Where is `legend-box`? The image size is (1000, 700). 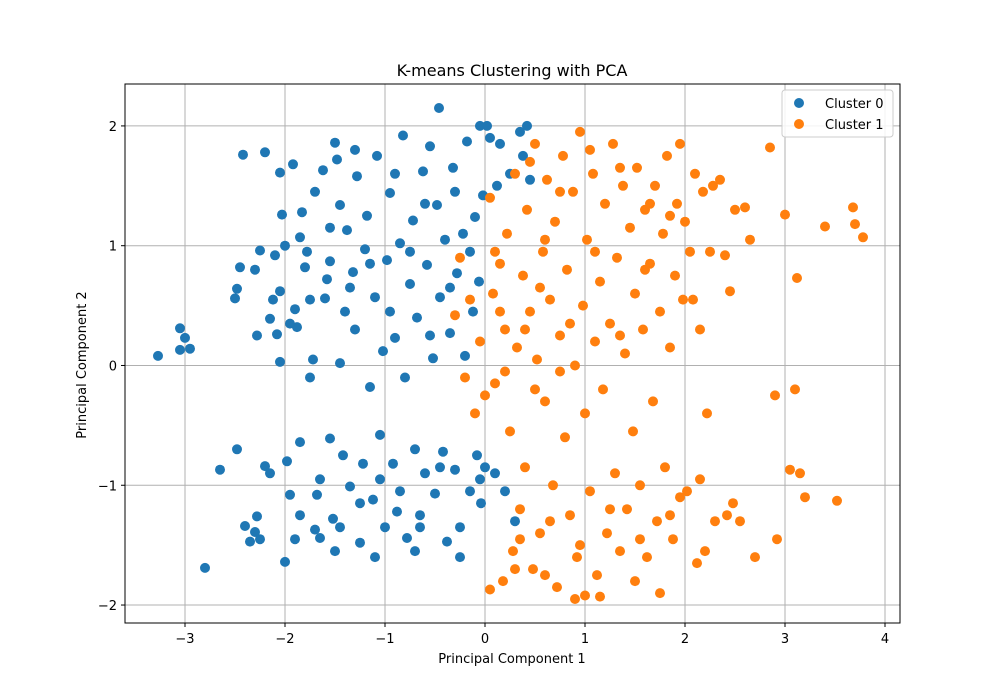 legend-box is located at coordinates (837, 113).